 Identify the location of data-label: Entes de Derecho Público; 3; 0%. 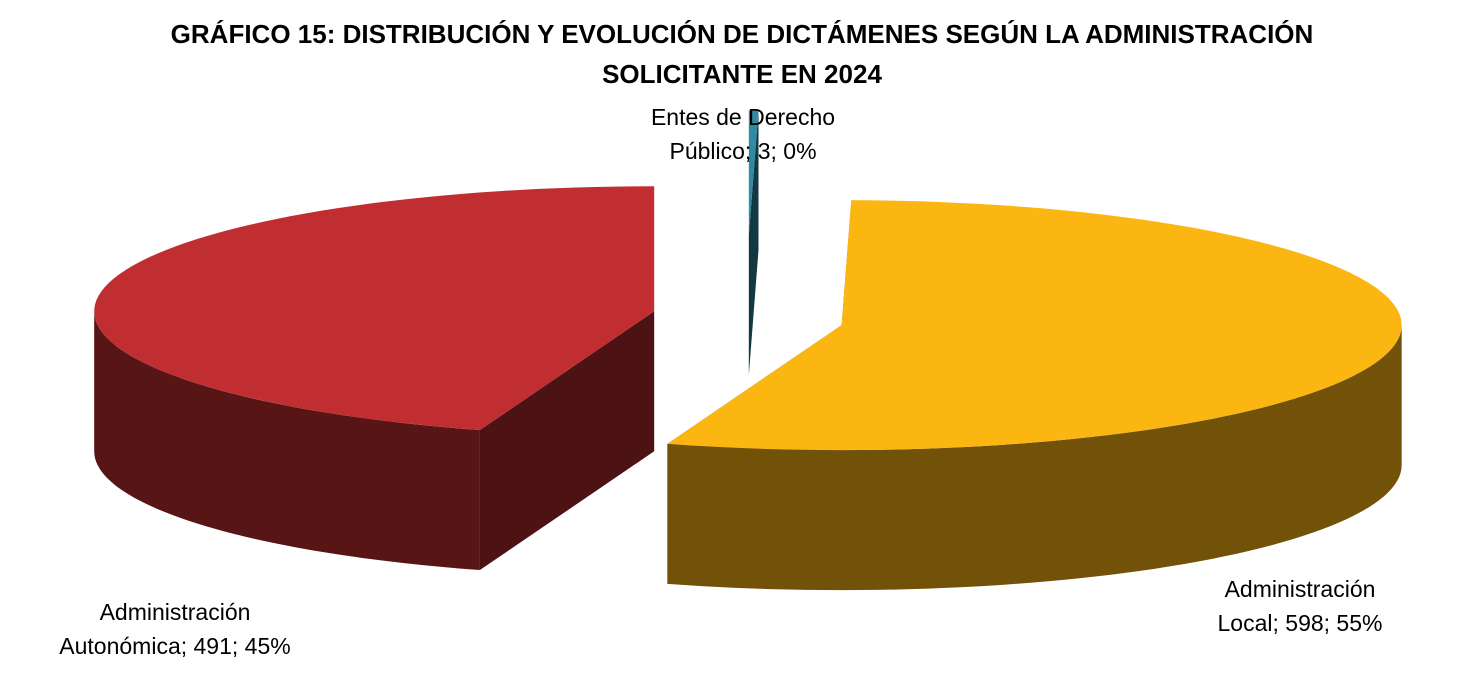
(743, 134).